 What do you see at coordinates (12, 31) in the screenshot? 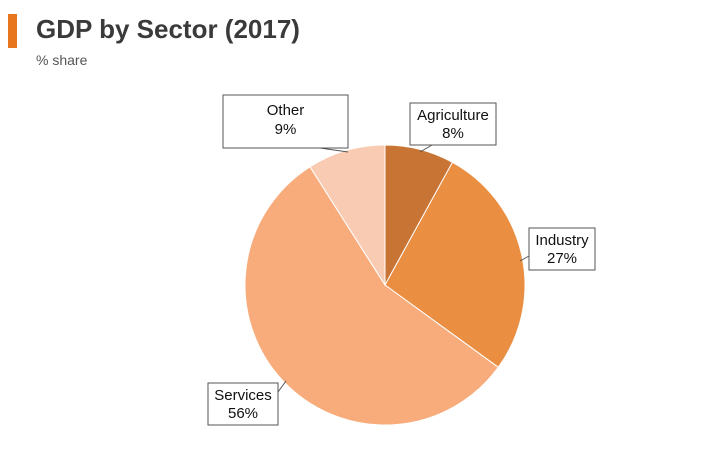
I see `title-accent-bar` at bounding box center [12, 31].